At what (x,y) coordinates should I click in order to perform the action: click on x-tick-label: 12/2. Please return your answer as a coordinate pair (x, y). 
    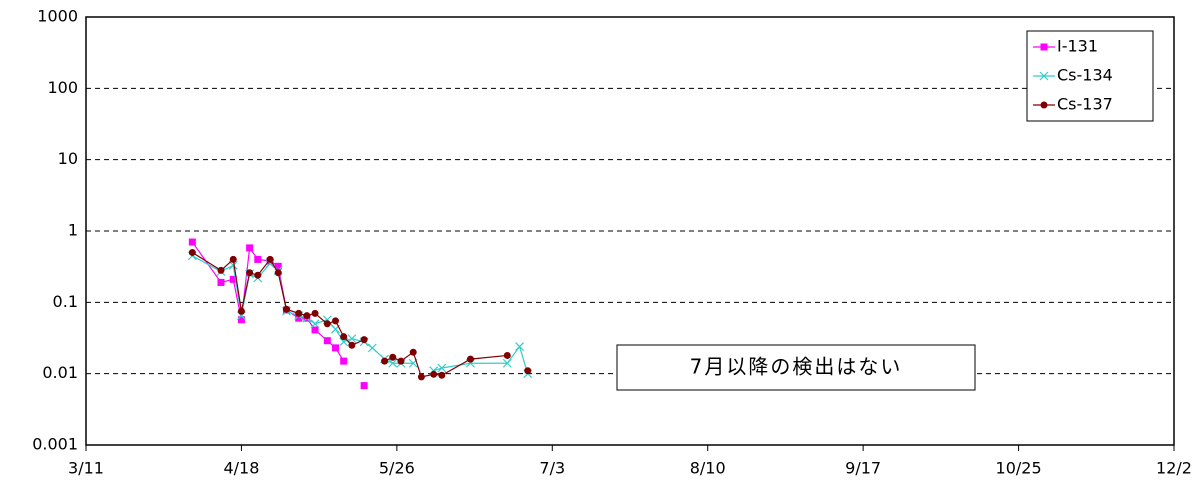
    Looking at the image, I should click on (1174, 468).